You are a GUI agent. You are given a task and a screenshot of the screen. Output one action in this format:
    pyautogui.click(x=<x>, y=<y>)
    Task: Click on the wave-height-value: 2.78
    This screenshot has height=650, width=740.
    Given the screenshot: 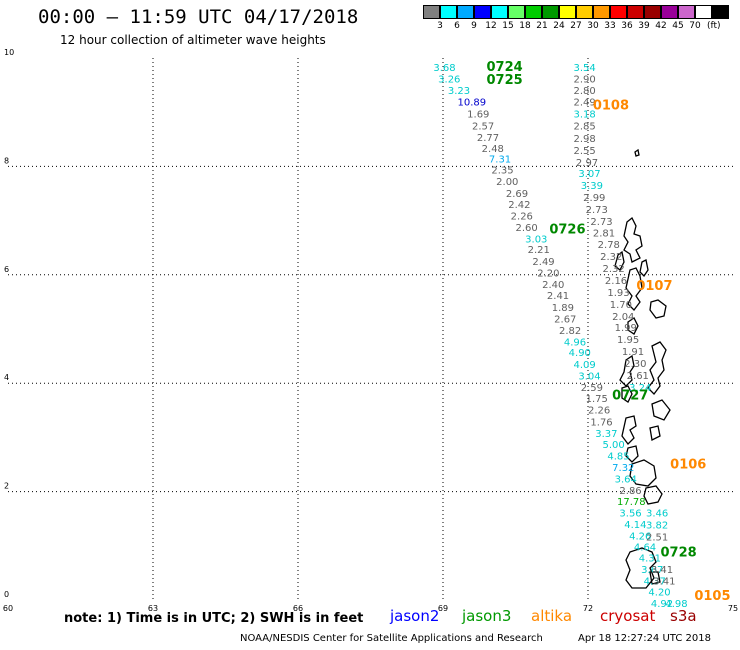 What is the action you would take?
    pyautogui.click(x=609, y=245)
    